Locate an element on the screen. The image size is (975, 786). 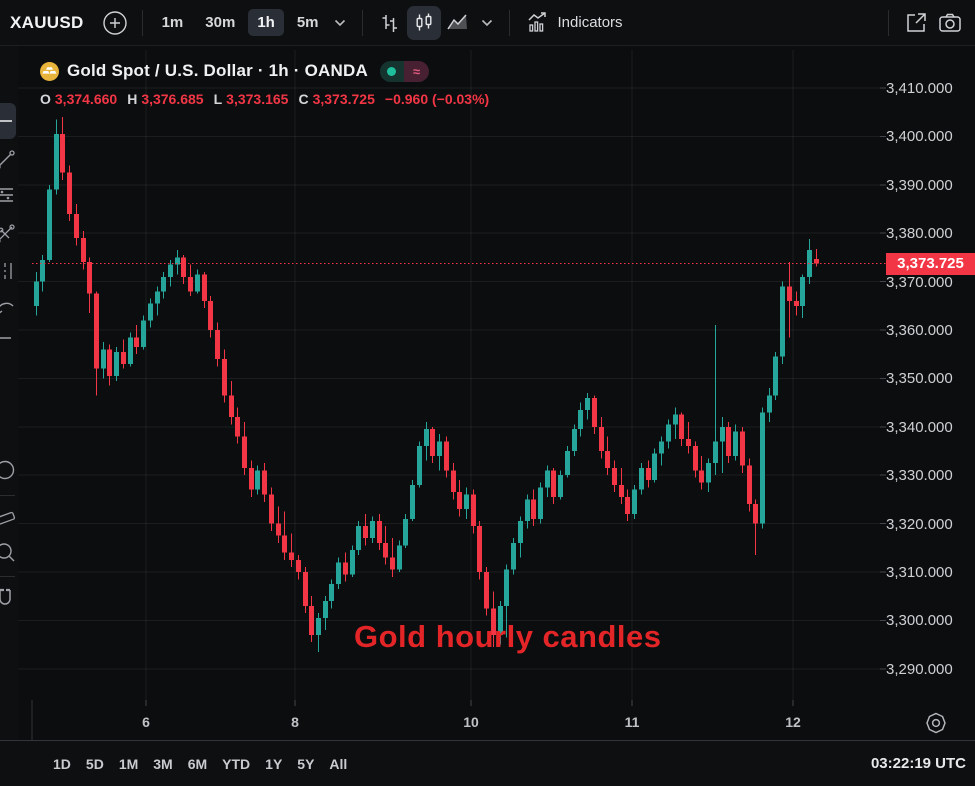
price-tick-label: 3,370.000 is located at coordinates (919, 282).